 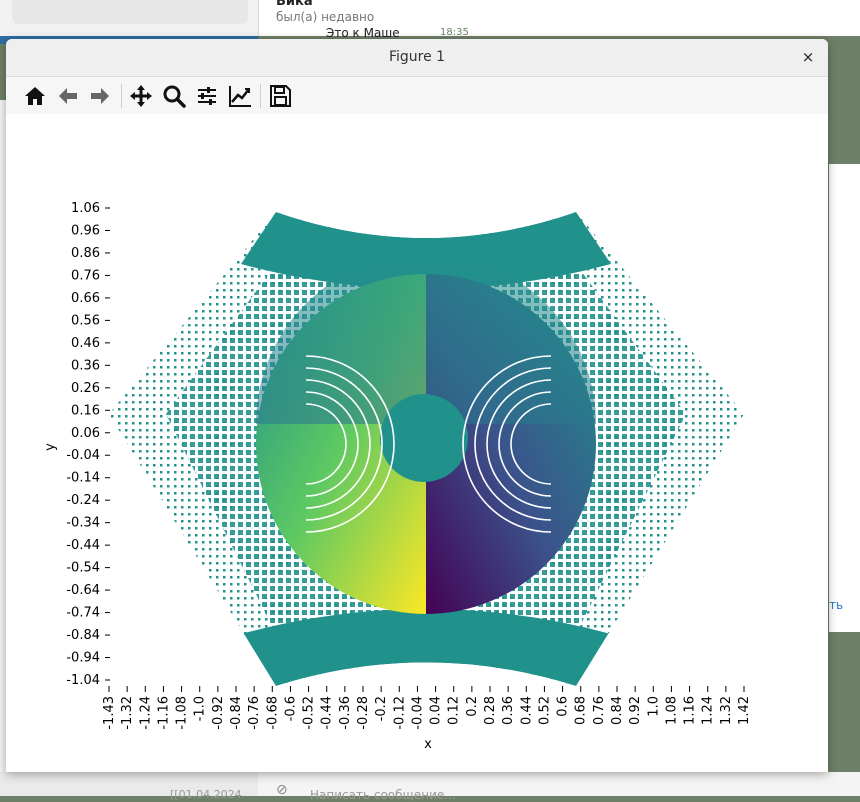 I want to click on configure-subplots-button, so click(x=207, y=96).